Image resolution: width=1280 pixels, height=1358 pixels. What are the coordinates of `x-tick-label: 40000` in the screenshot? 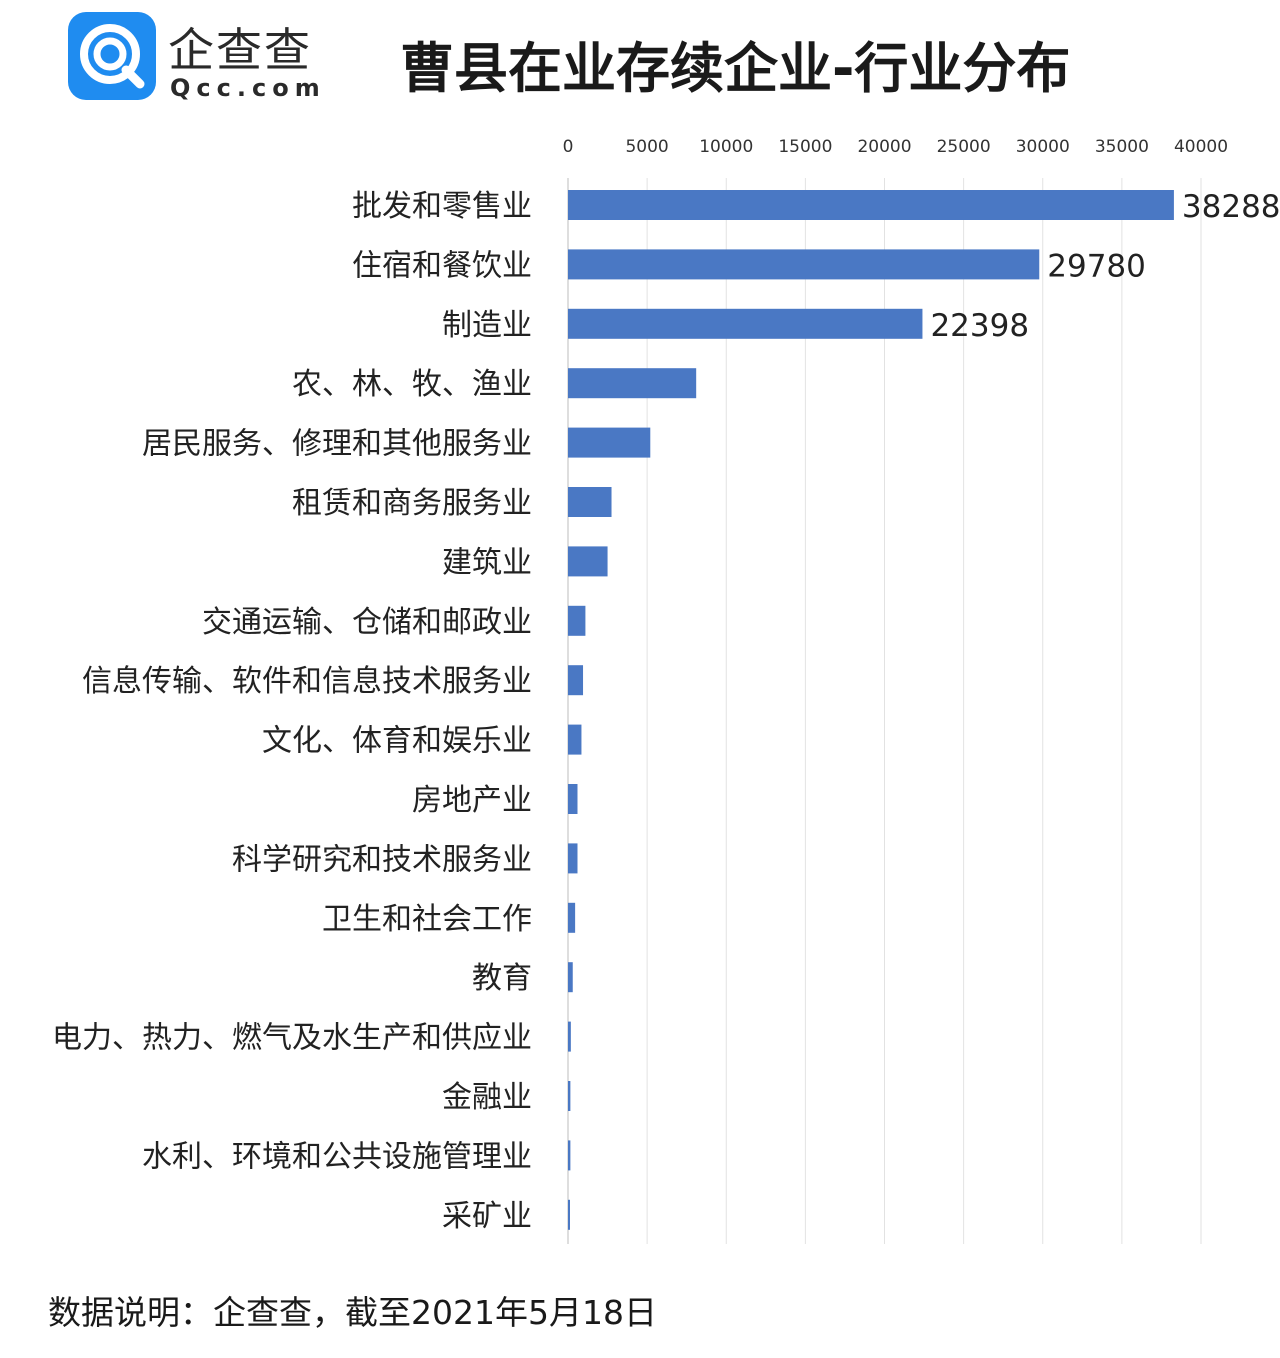 It's located at (1201, 147).